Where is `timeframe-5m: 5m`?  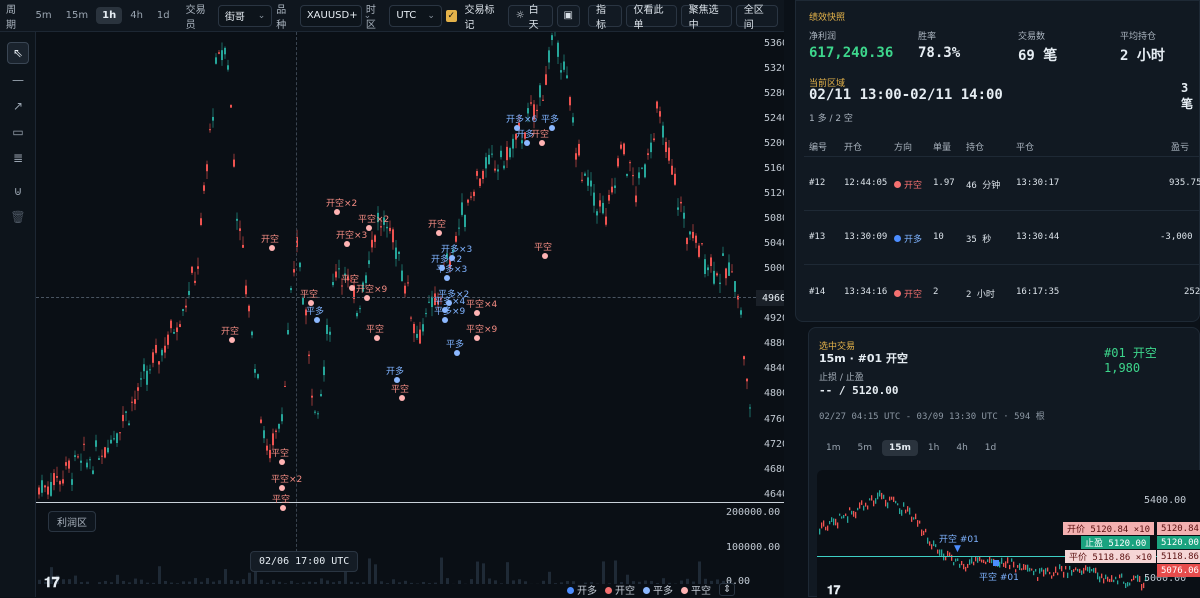
timeframe-5m: 5m is located at coordinates (44, 15).